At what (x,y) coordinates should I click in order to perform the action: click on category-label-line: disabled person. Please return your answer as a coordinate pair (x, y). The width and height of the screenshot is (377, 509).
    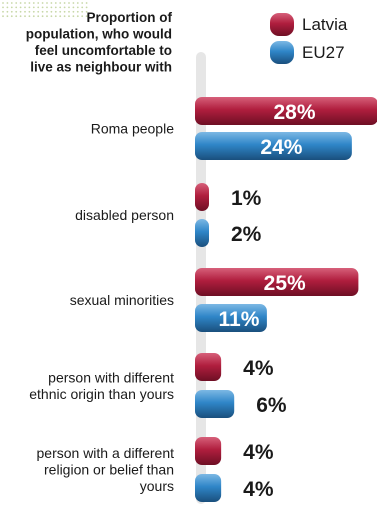
    Looking at the image, I should click on (124, 215).